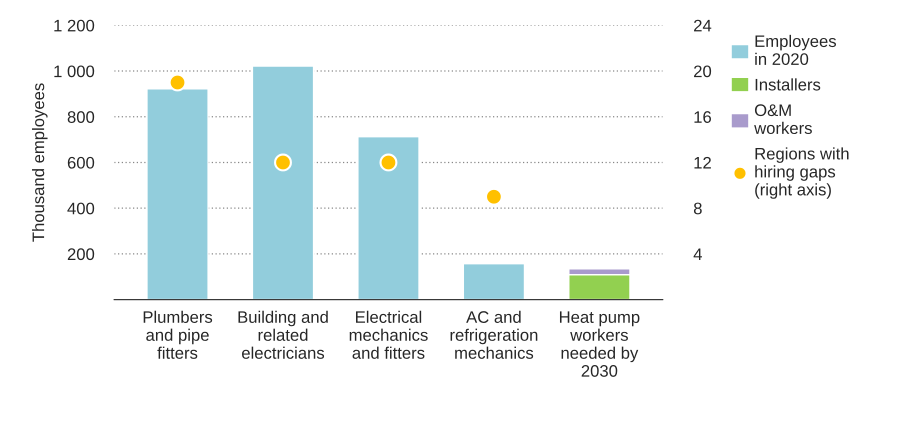  What do you see at coordinates (389, 334) in the screenshot?
I see `x-tick-label: Electrical mechanics and fitters` at bounding box center [389, 334].